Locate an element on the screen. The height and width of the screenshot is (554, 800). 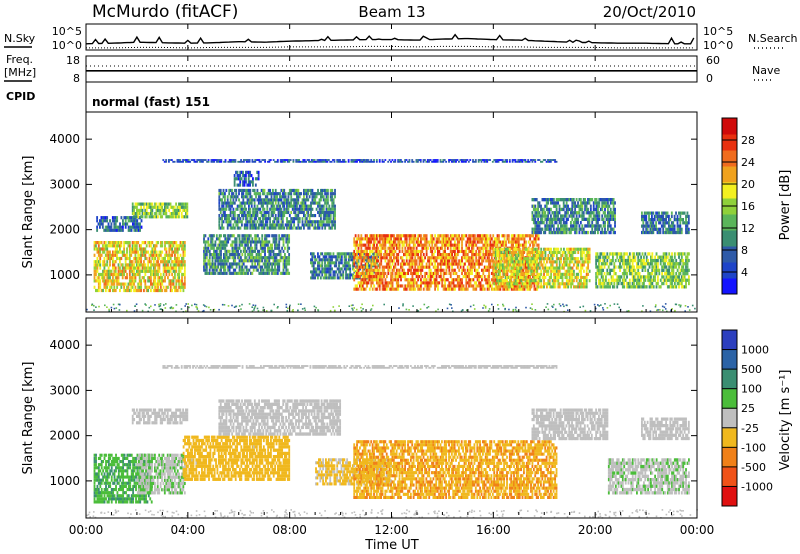
cpid-value: normal (fast) 151 is located at coordinates (151, 102).